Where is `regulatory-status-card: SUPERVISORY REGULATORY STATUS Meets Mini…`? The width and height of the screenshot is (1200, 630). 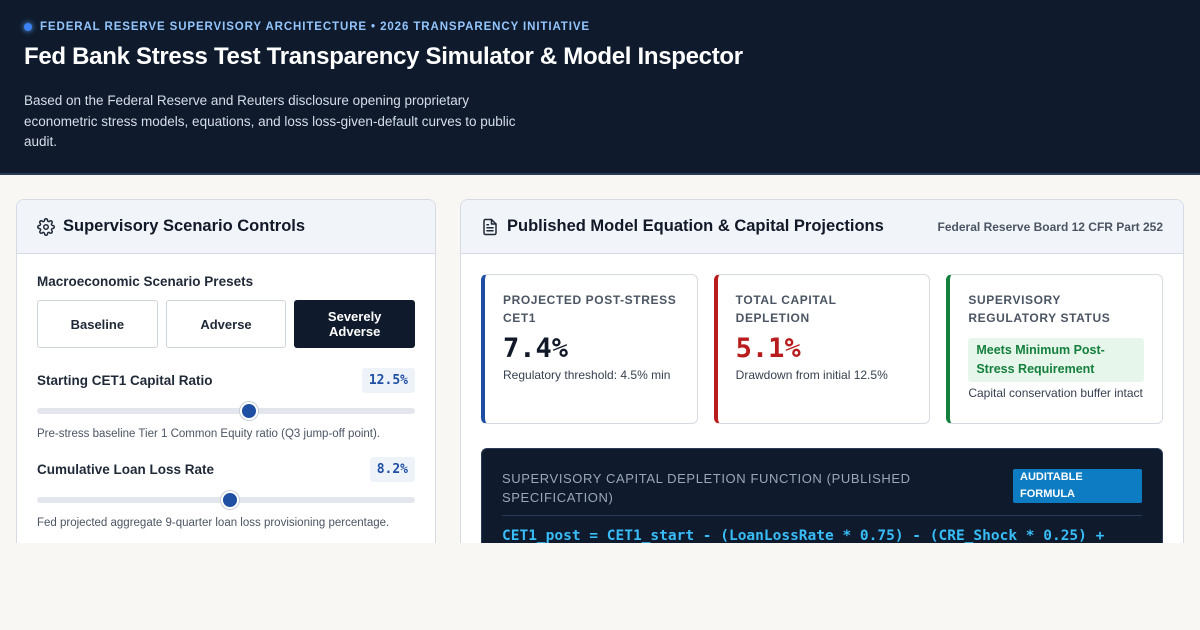
regulatory-status-card: SUPERVISORY REGULATORY STATUS Meets Mini… is located at coordinates (1055, 349).